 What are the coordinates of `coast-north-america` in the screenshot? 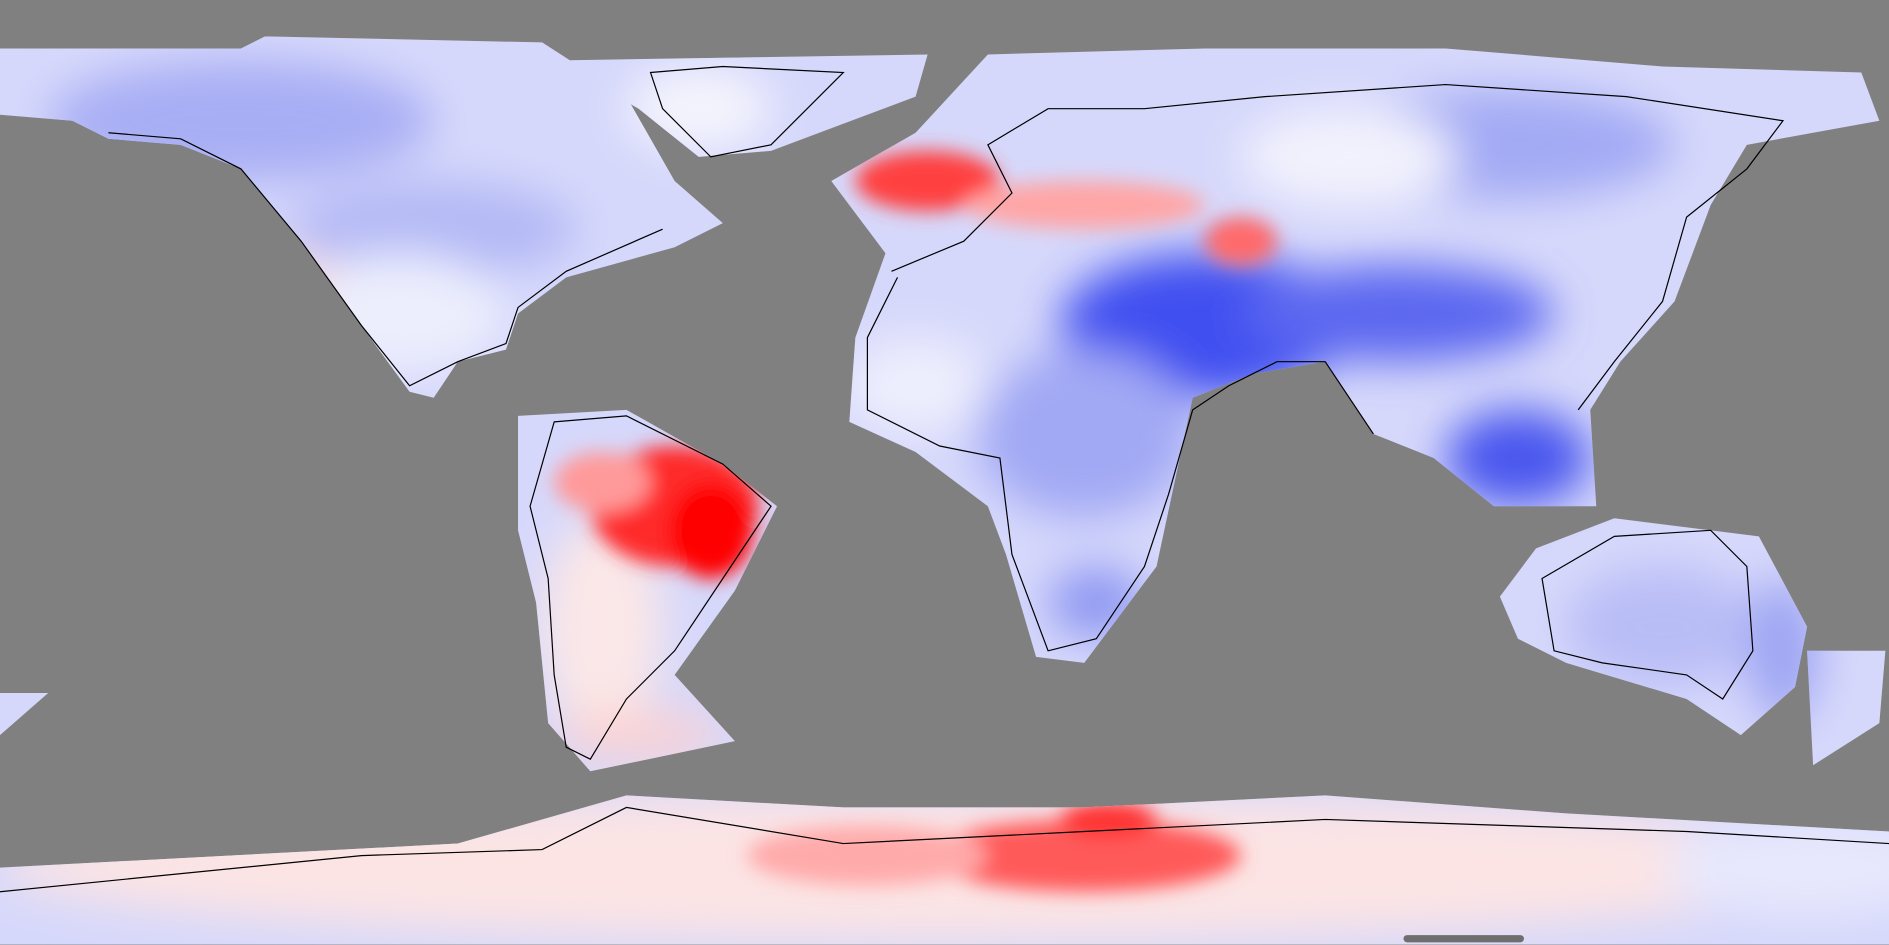 It's located at (385, 259).